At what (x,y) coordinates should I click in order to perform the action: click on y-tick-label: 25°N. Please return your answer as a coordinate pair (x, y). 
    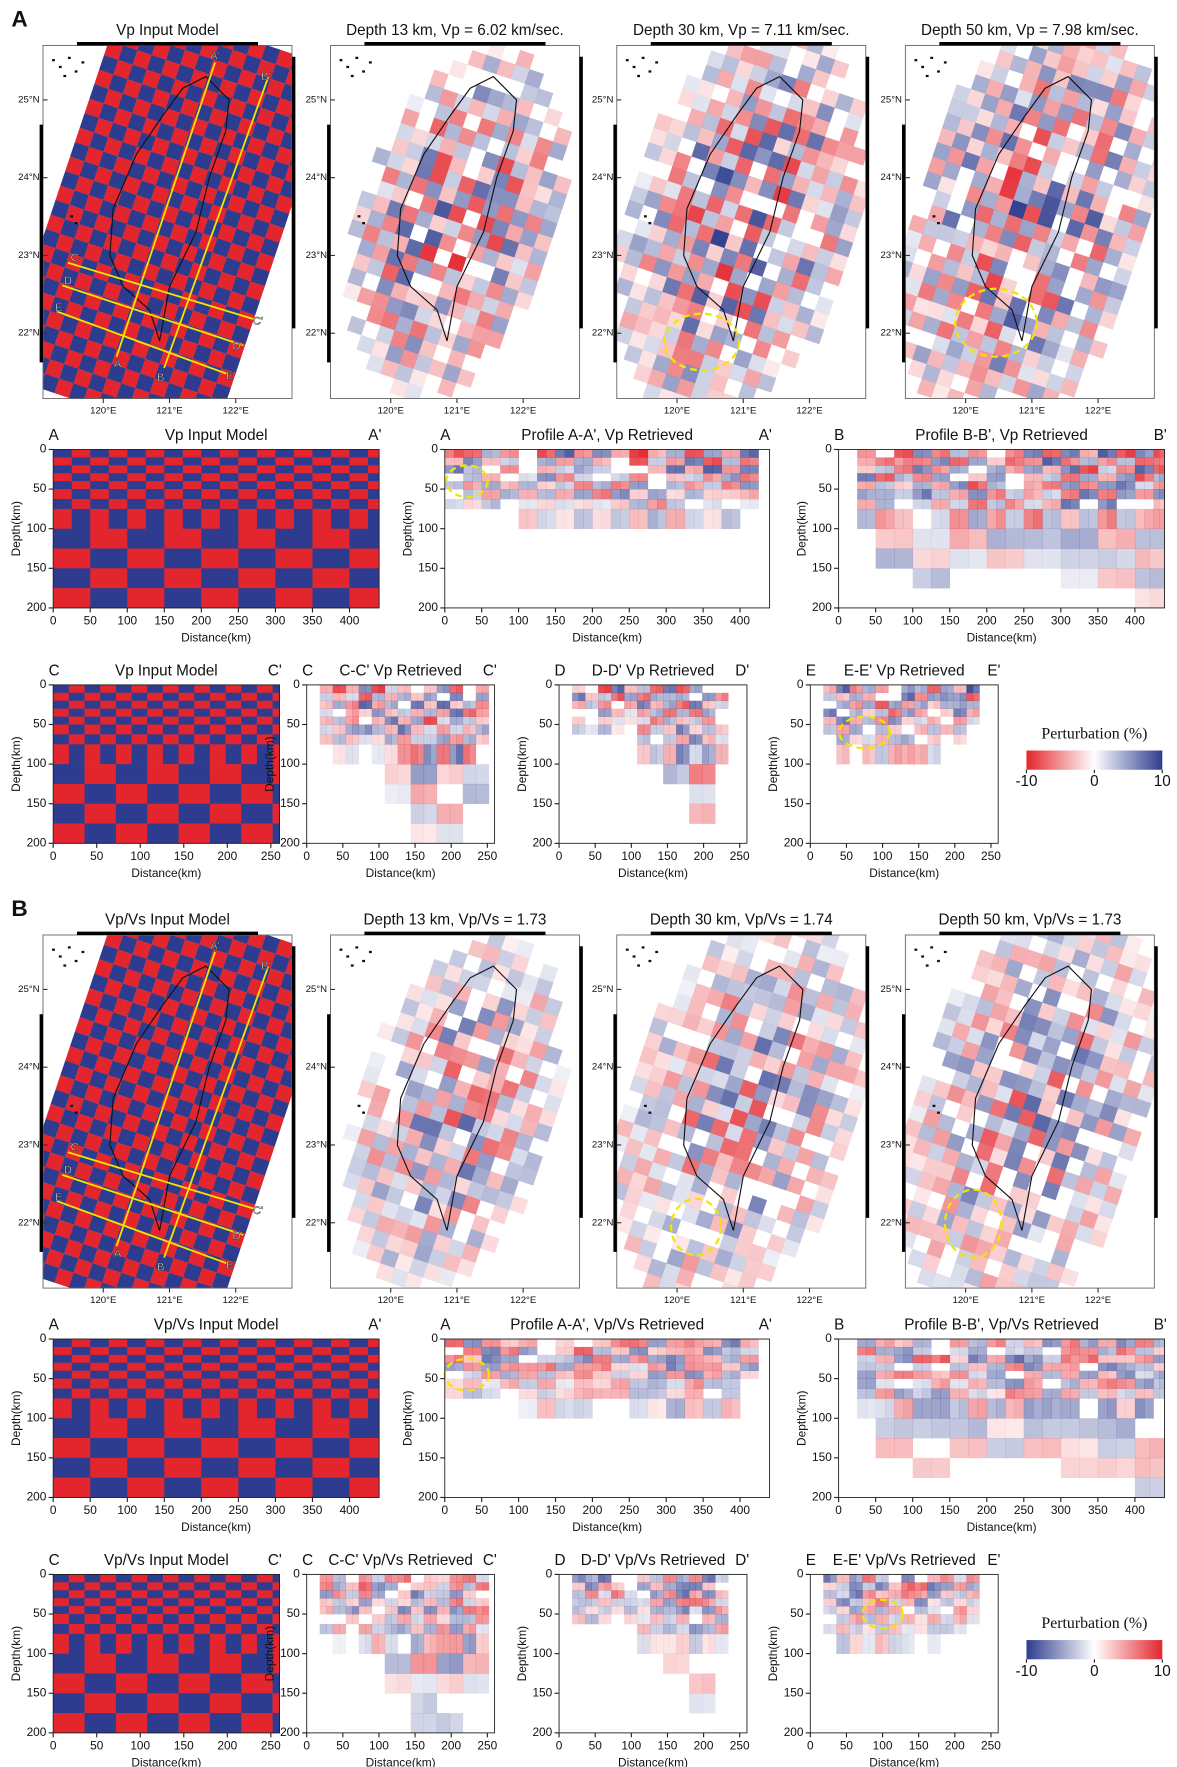
    Looking at the image, I should click on (892, 99).